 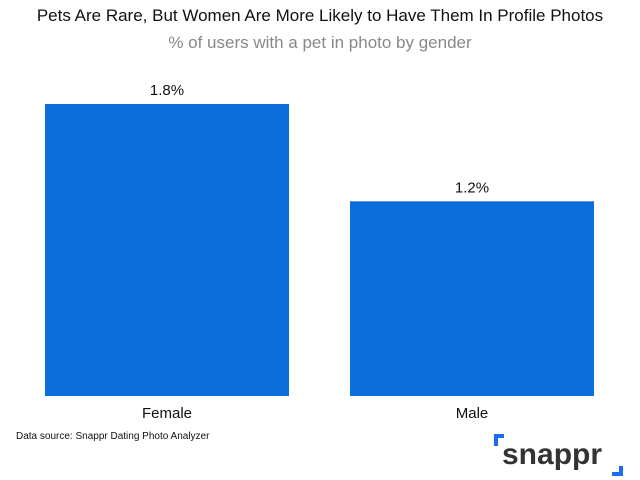 I want to click on data-label: 1.8%, so click(x=167, y=90).